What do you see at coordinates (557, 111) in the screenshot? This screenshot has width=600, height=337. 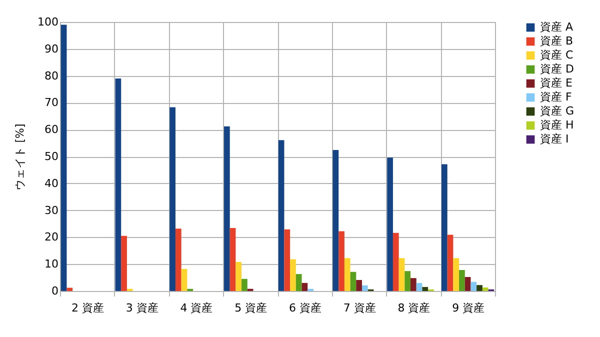 I see `legend-label: 資産 G` at bounding box center [557, 111].